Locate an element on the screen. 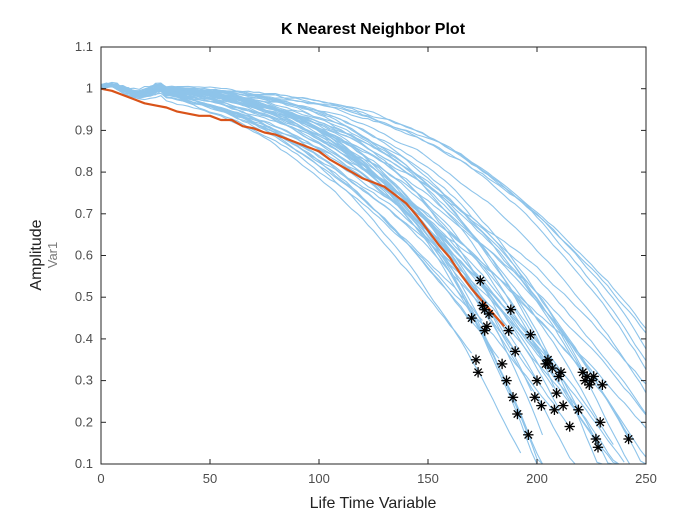  y-axis-sublabel: Var1 is located at coordinates (52, 255).